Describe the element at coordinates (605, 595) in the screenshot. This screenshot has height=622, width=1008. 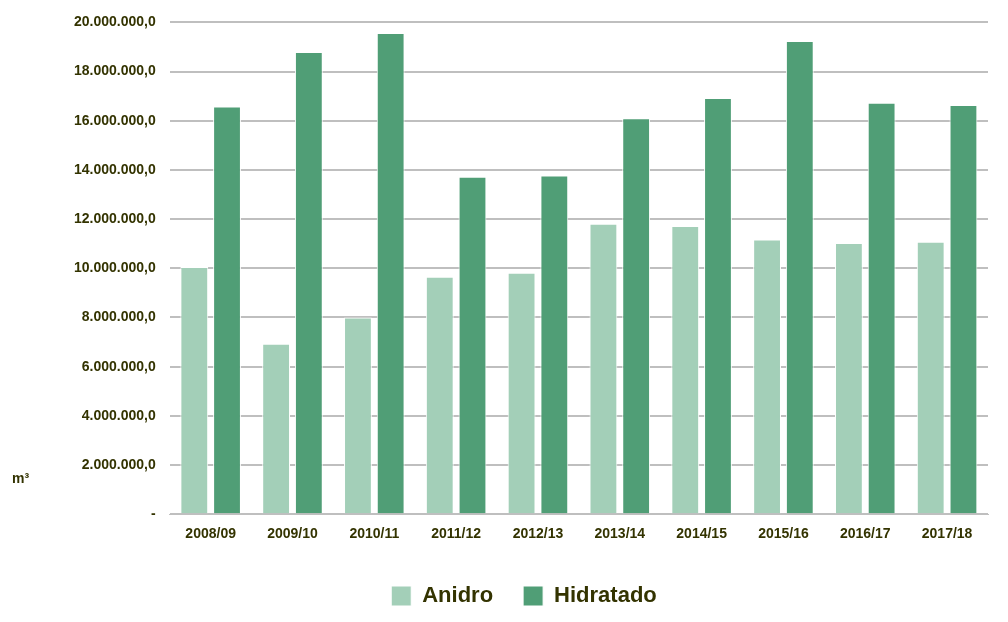
I see `legend-label: Hidratado` at that location.